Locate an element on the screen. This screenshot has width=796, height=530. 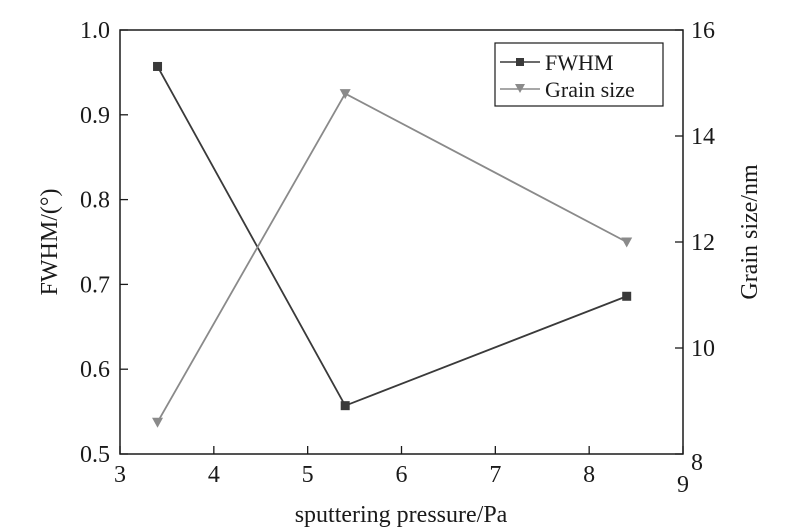
legend: FWHM Grain size is located at coordinates (579, 74).